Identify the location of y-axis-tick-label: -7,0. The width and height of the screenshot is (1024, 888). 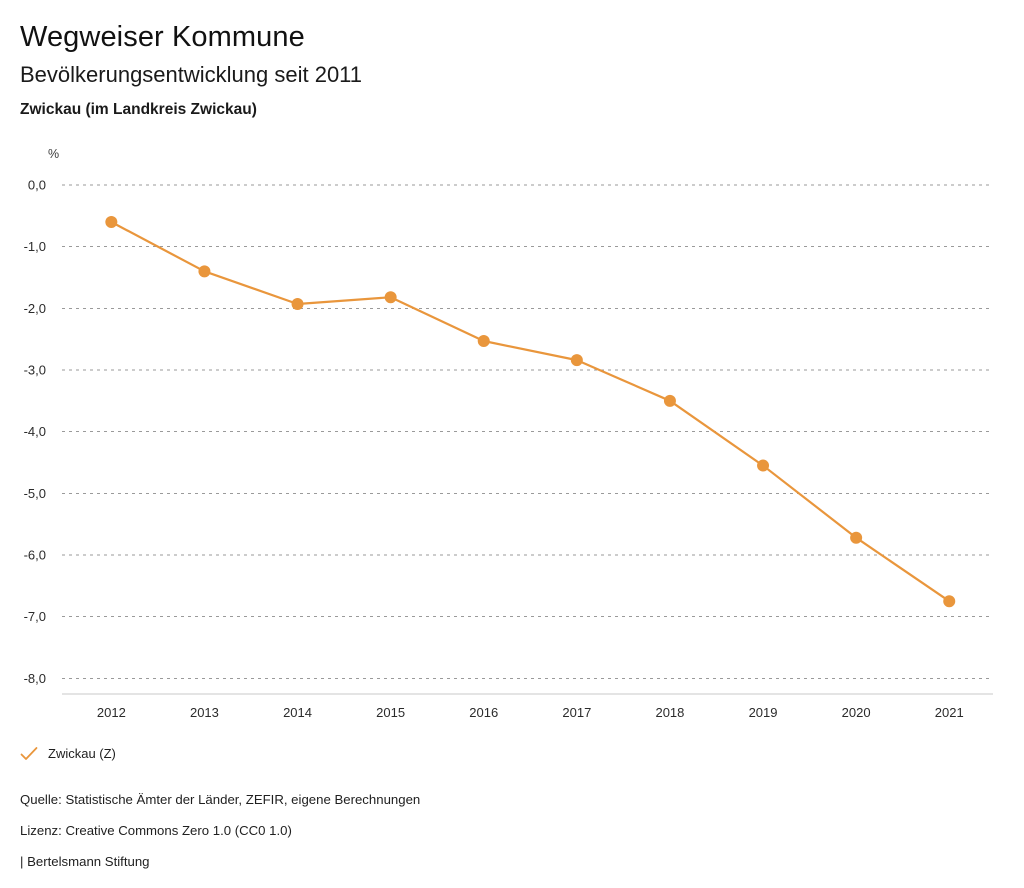
(35, 616).